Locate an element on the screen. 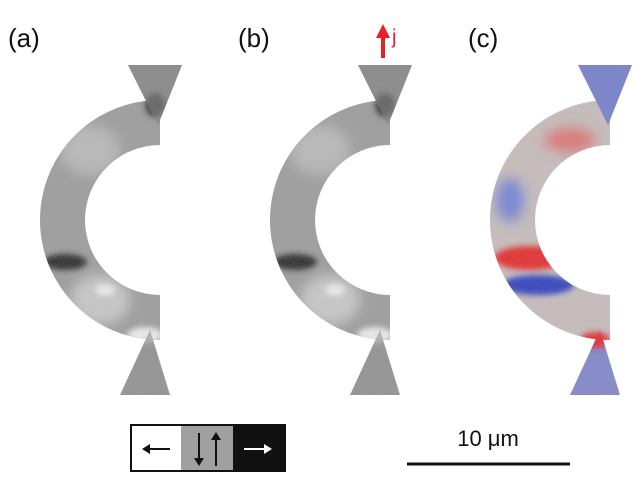 The height and width of the screenshot is (477, 635). current-arrow is located at coordinates (383, 41).